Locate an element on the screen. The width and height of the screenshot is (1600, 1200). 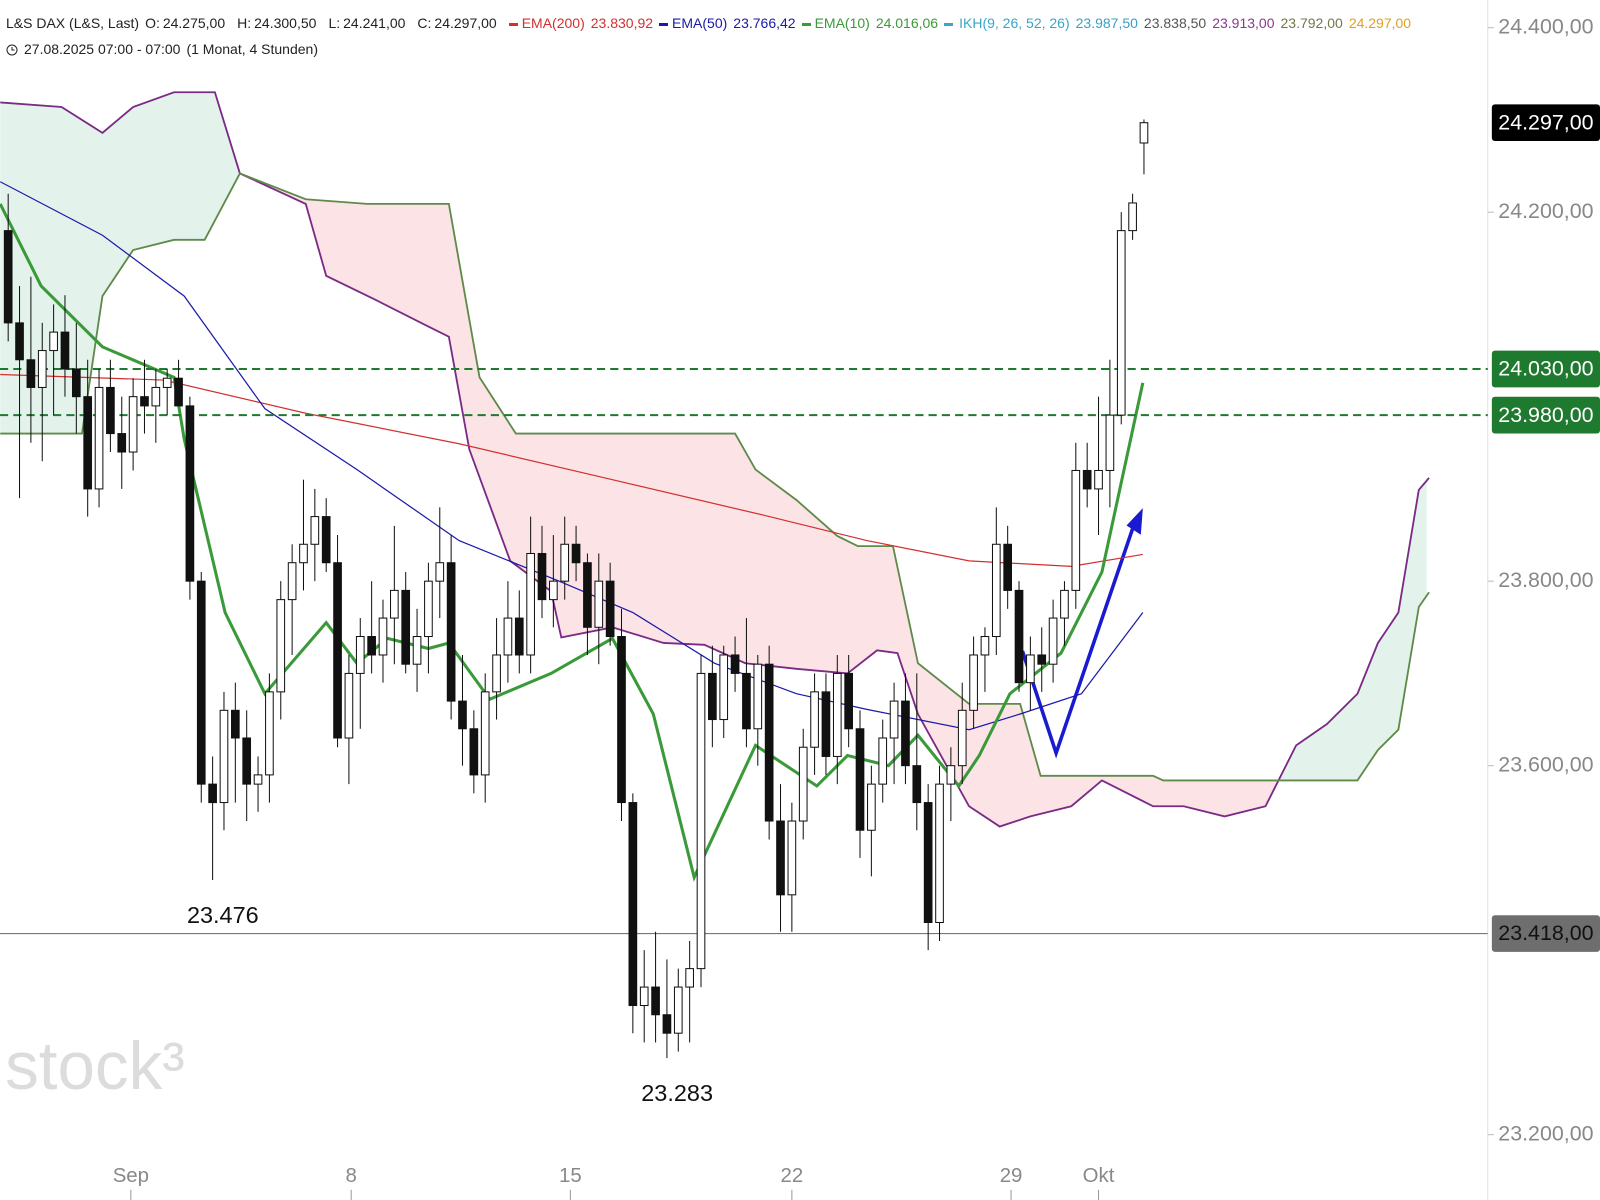
ohlc-item: O: 24.275,00 is located at coordinates (188, 23).